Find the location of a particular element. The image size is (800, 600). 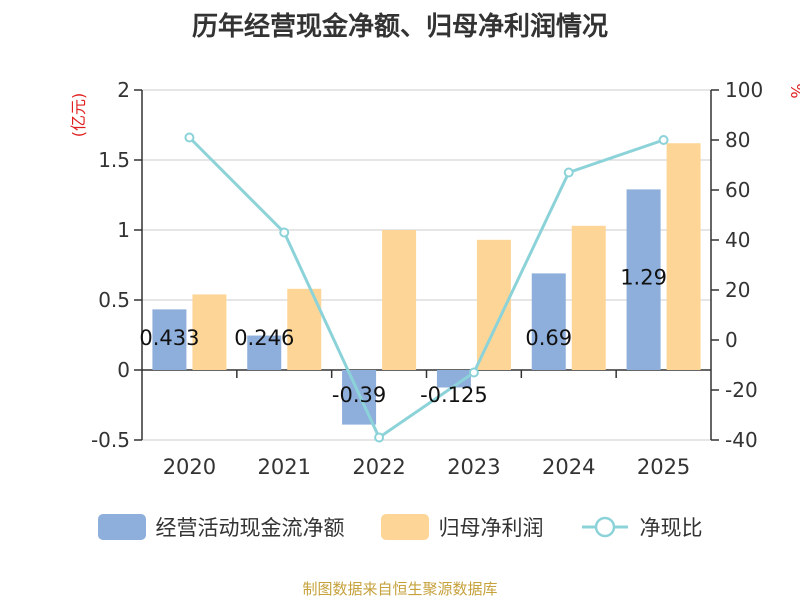

ratio-line-swatch is located at coordinates (604, 527).